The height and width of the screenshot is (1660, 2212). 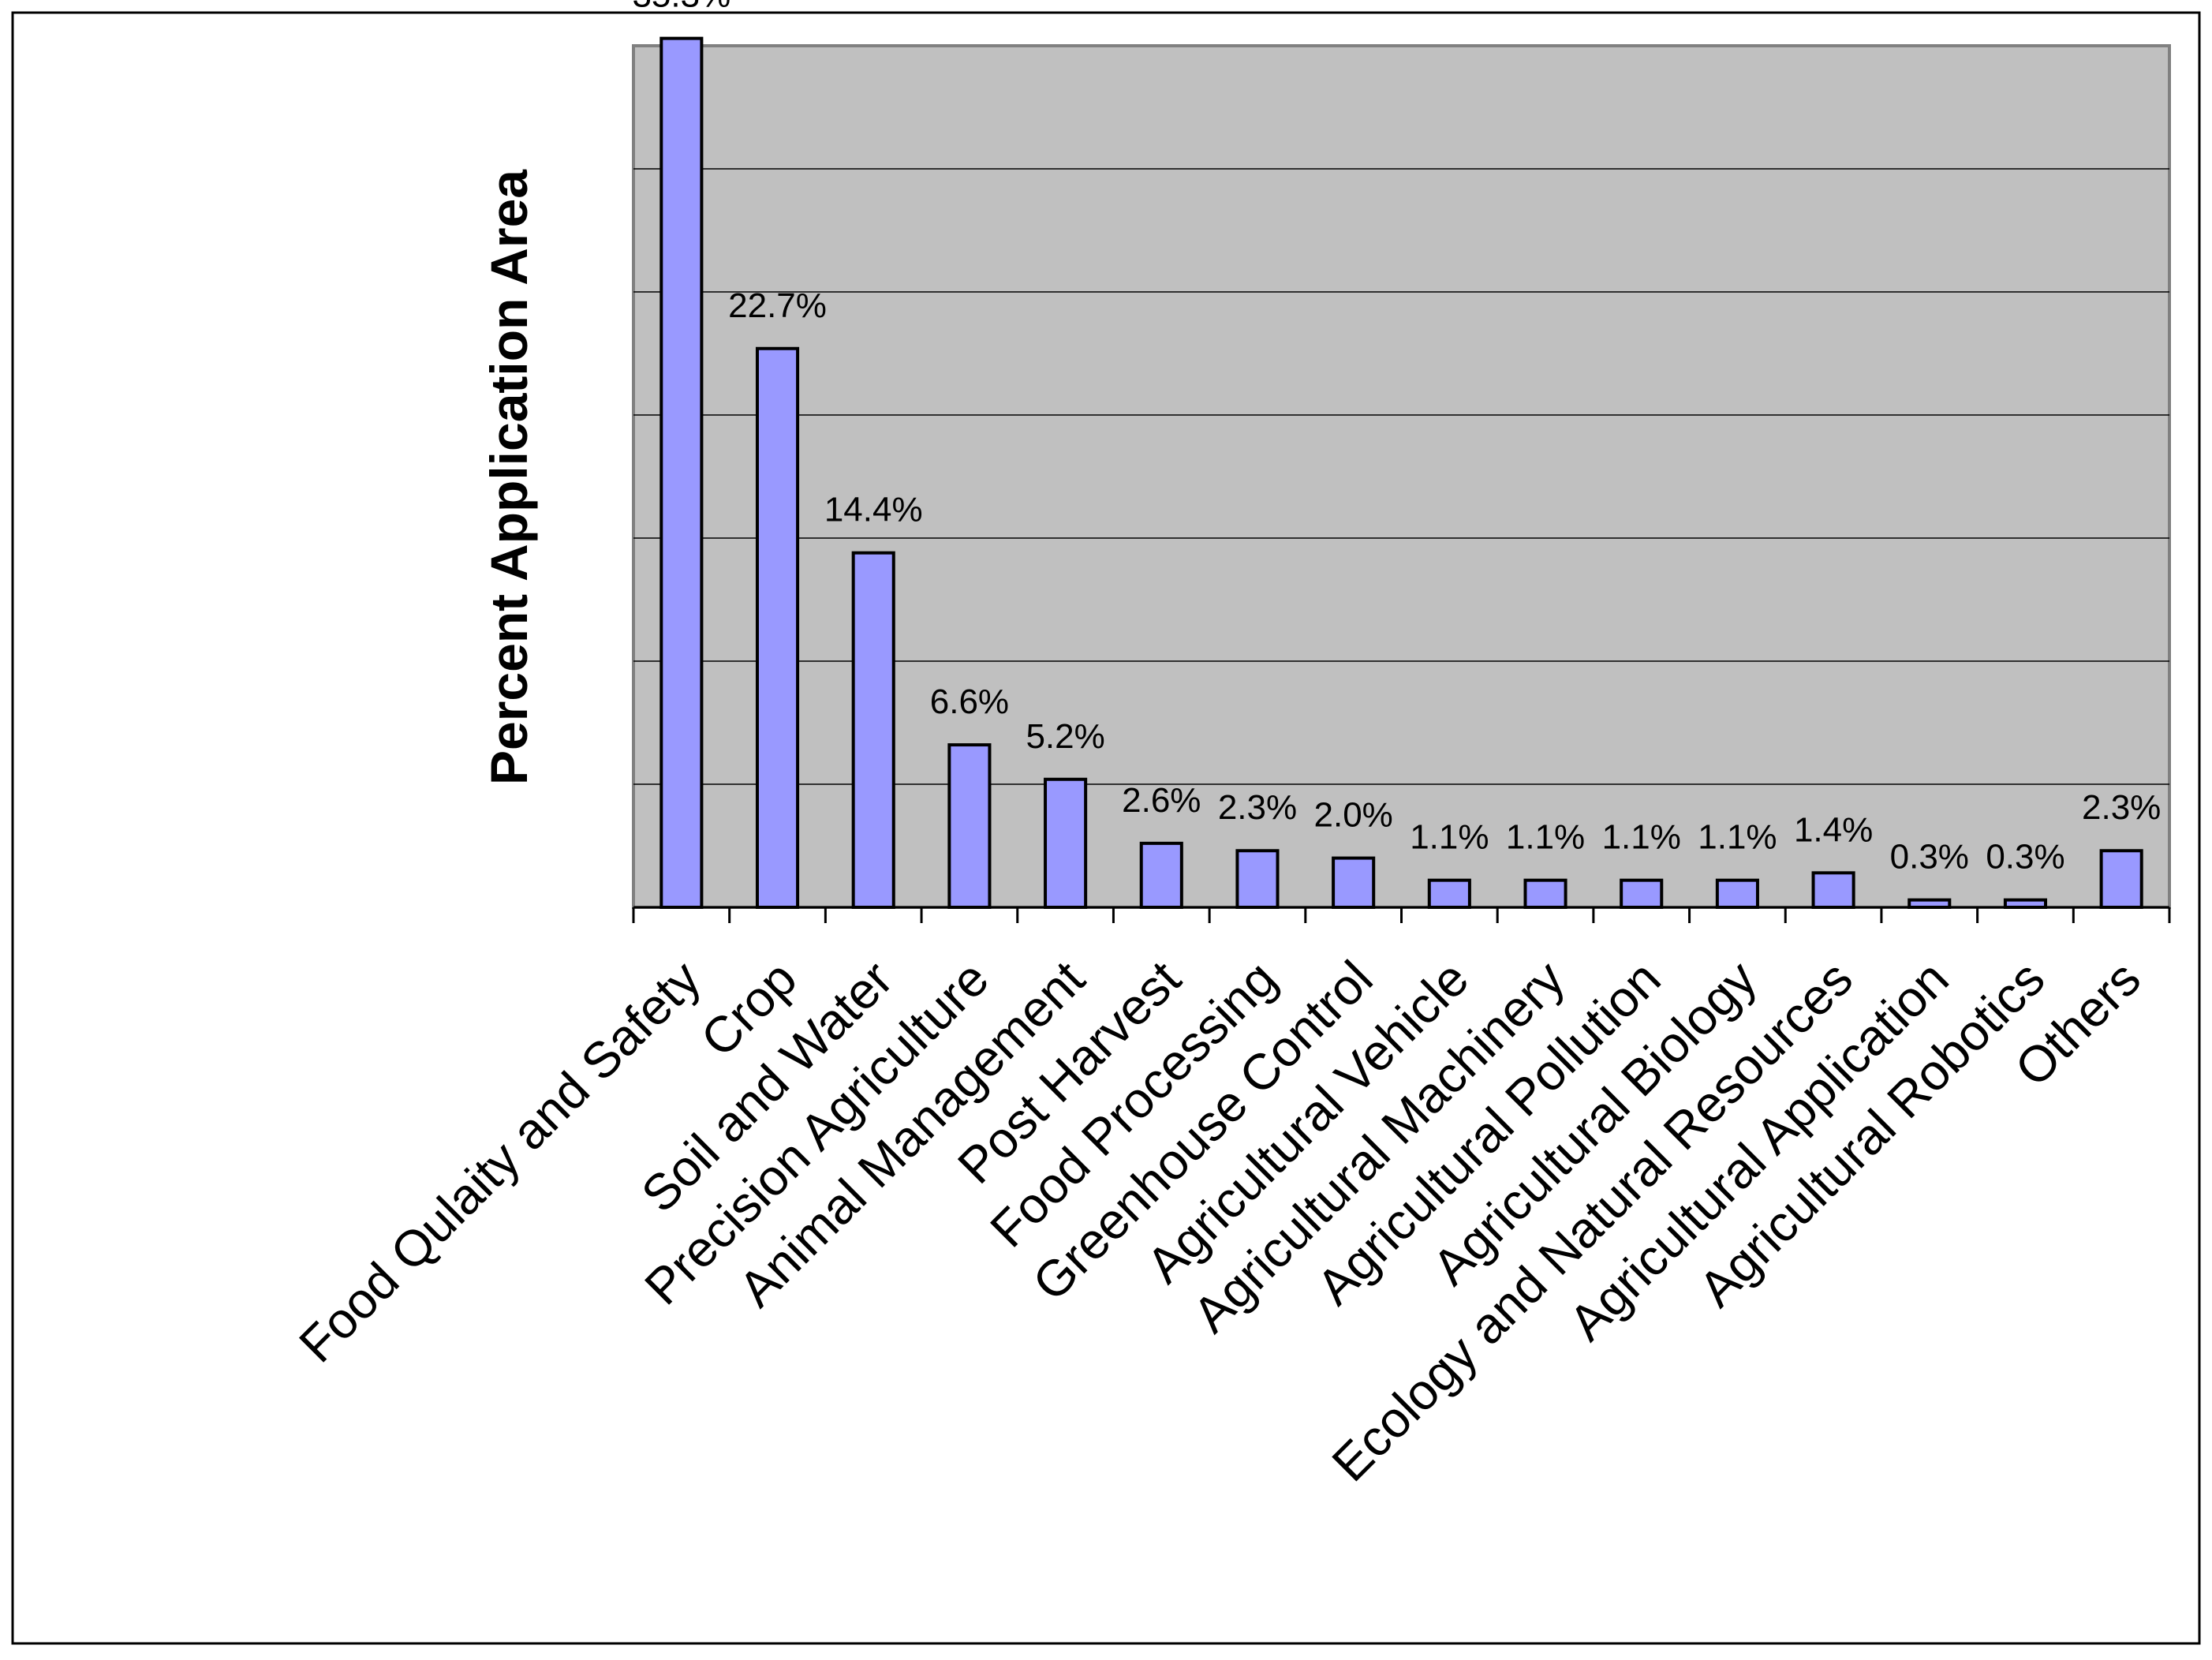 What do you see at coordinates (1353, 815) in the screenshot?
I see `data-label: 2.0%` at bounding box center [1353, 815].